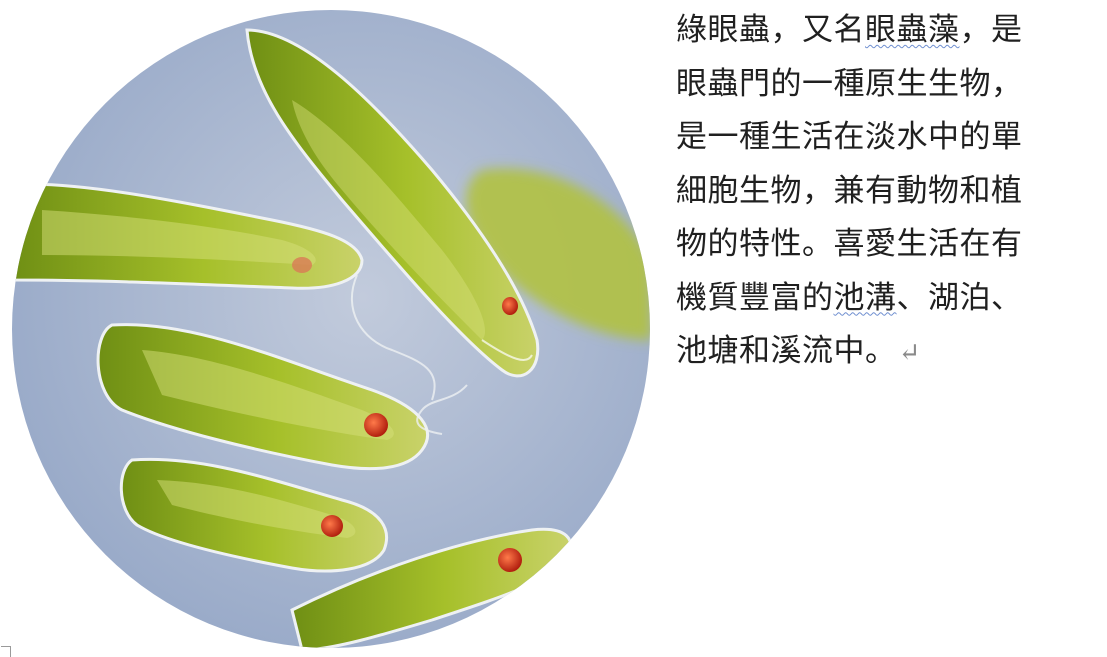  I want to click on text-segment: ，是, so click(991, 30).